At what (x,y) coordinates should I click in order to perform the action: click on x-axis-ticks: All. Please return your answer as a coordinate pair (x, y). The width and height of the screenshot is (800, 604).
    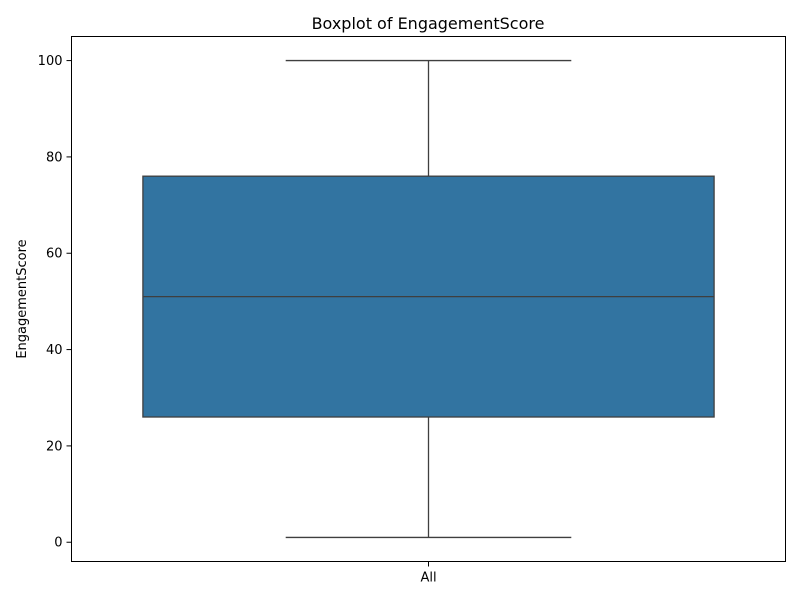
    Looking at the image, I should click on (428, 573).